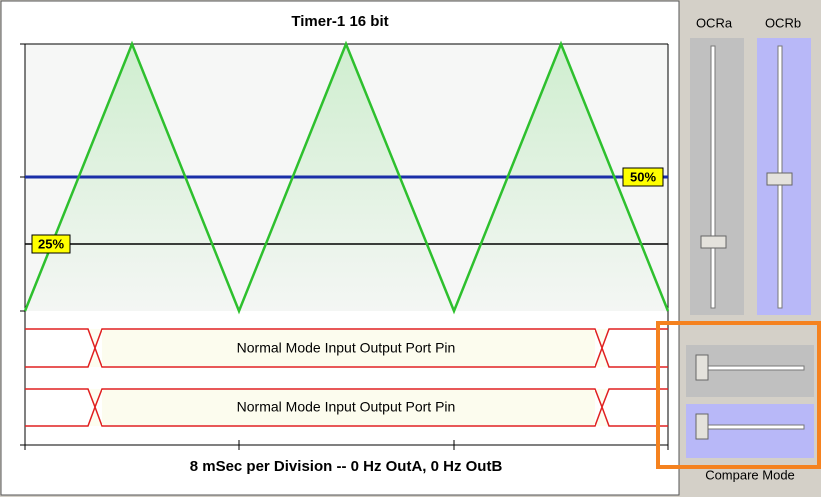 The height and width of the screenshot is (502, 821). I want to click on compare-a-slider, so click(702, 367).